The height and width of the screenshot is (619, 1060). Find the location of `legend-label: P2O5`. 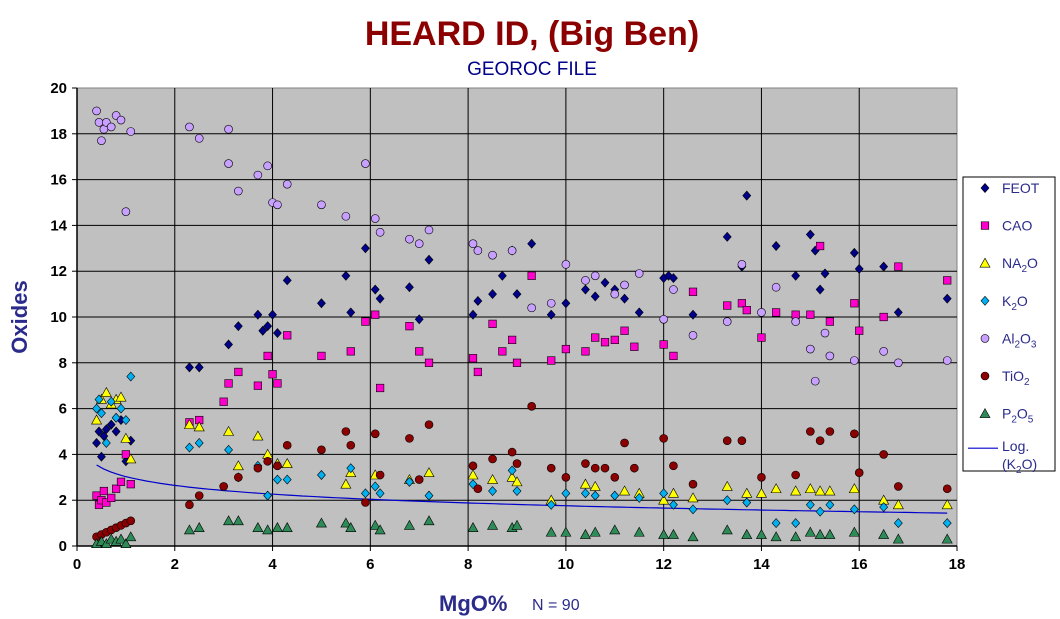

legend-label: P2O5 is located at coordinates (1018, 416).